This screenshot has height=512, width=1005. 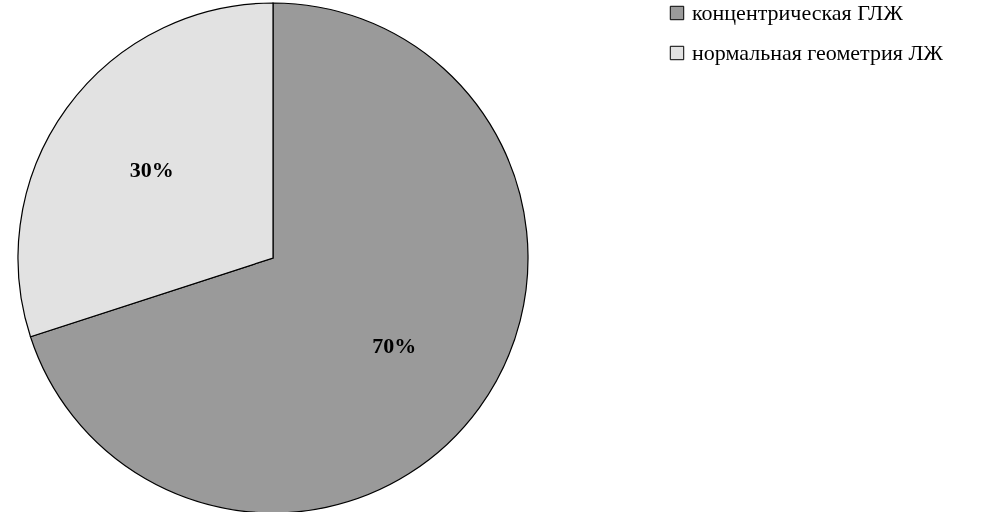 What do you see at coordinates (798, 12) in the screenshot?
I see `legend-label: концентрическая ГЛЖ` at bounding box center [798, 12].